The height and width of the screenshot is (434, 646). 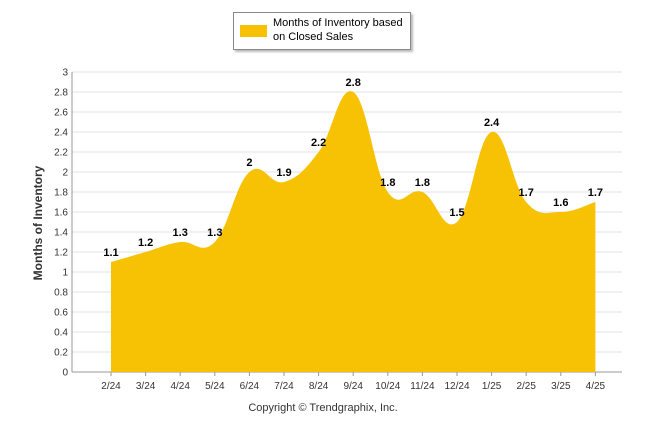 I want to click on x-tick-label: 1/25, so click(x=492, y=386).